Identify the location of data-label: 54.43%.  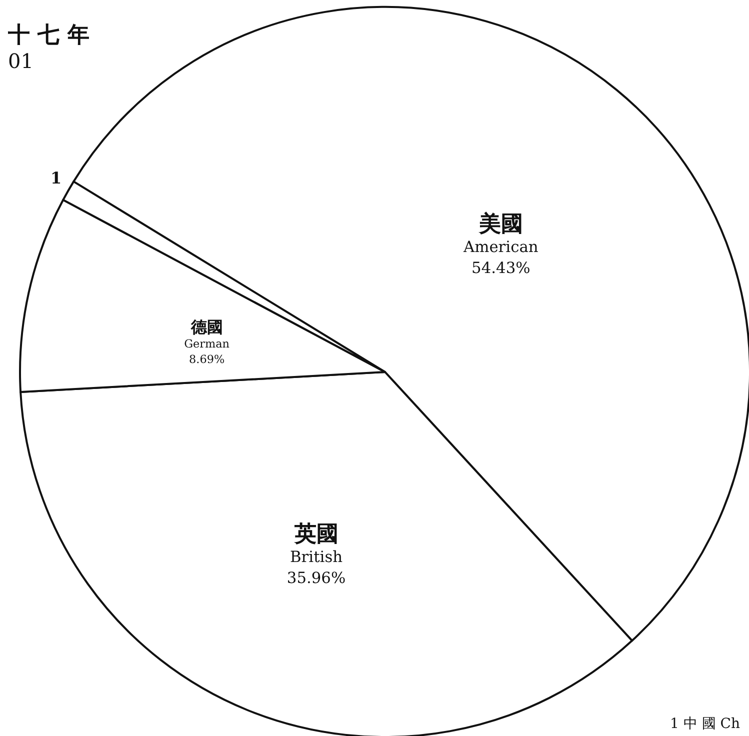
(501, 267).